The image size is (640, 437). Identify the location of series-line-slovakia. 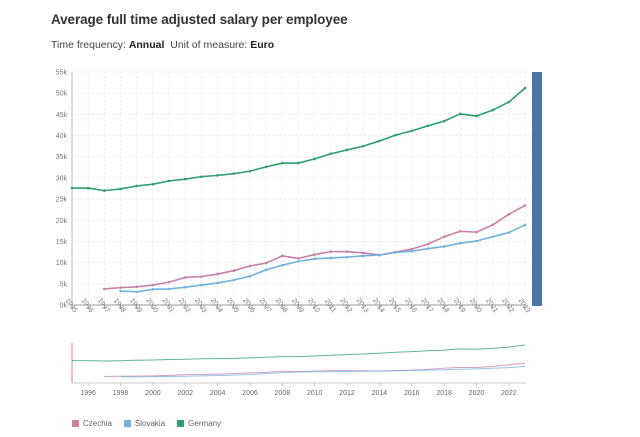
(323, 258).